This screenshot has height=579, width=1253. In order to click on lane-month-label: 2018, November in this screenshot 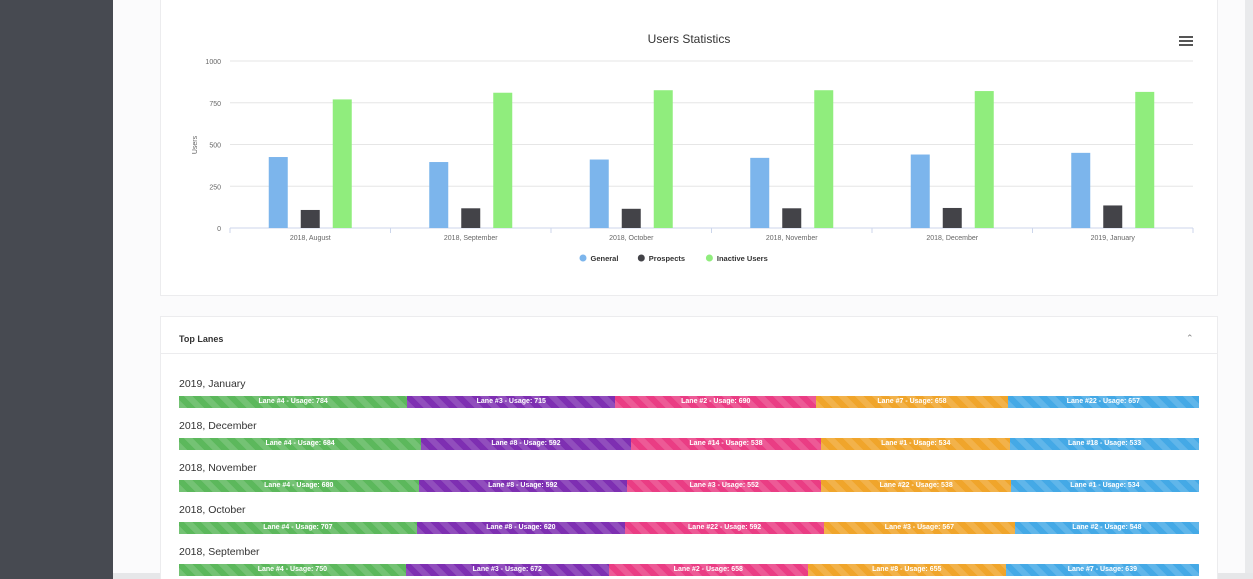, I will do `click(218, 468)`.